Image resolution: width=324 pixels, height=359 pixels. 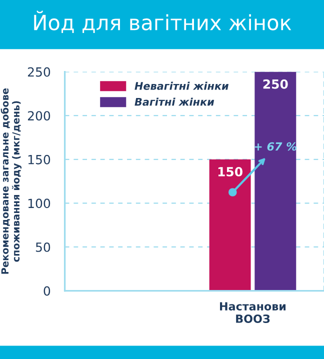 What do you see at coordinates (11, 181) in the screenshot?
I see `y-axis-title: Рекомендоване загальне добове споживання йоду (мкг/день)` at bounding box center [11, 181].